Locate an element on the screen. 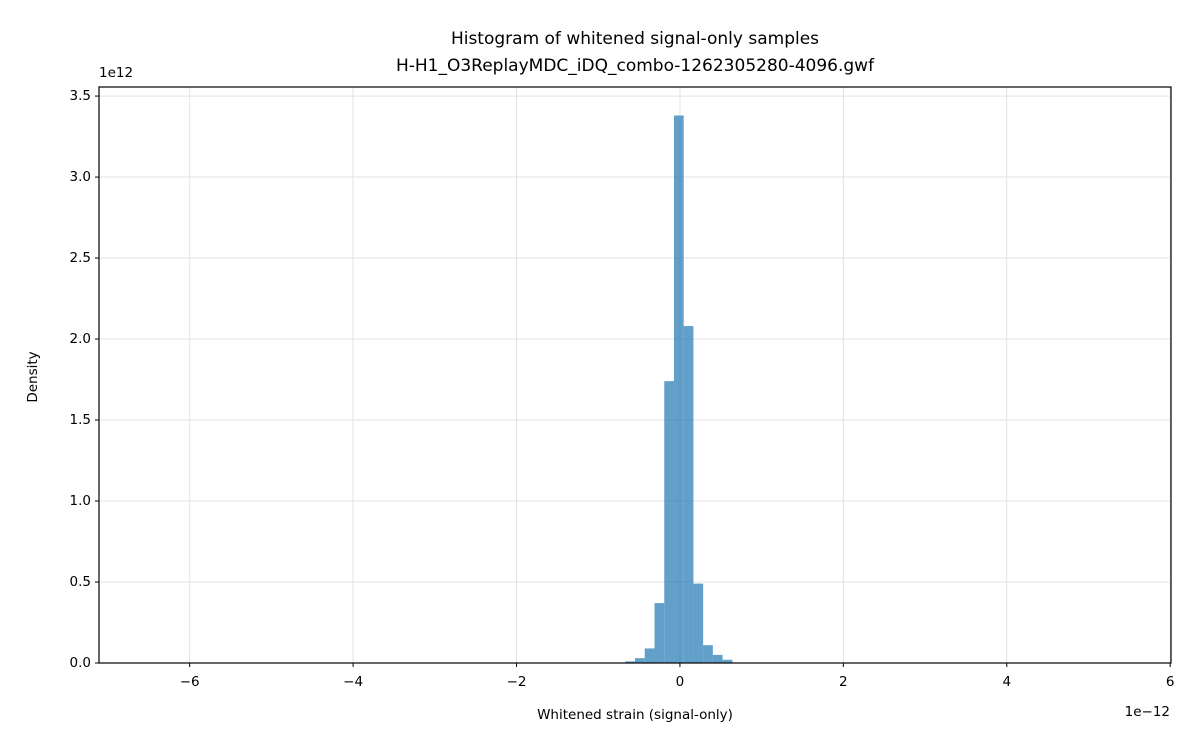 The height and width of the screenshot is (750, 1200). y-tick-label: 3.0 is located at coordinates (80, 177).